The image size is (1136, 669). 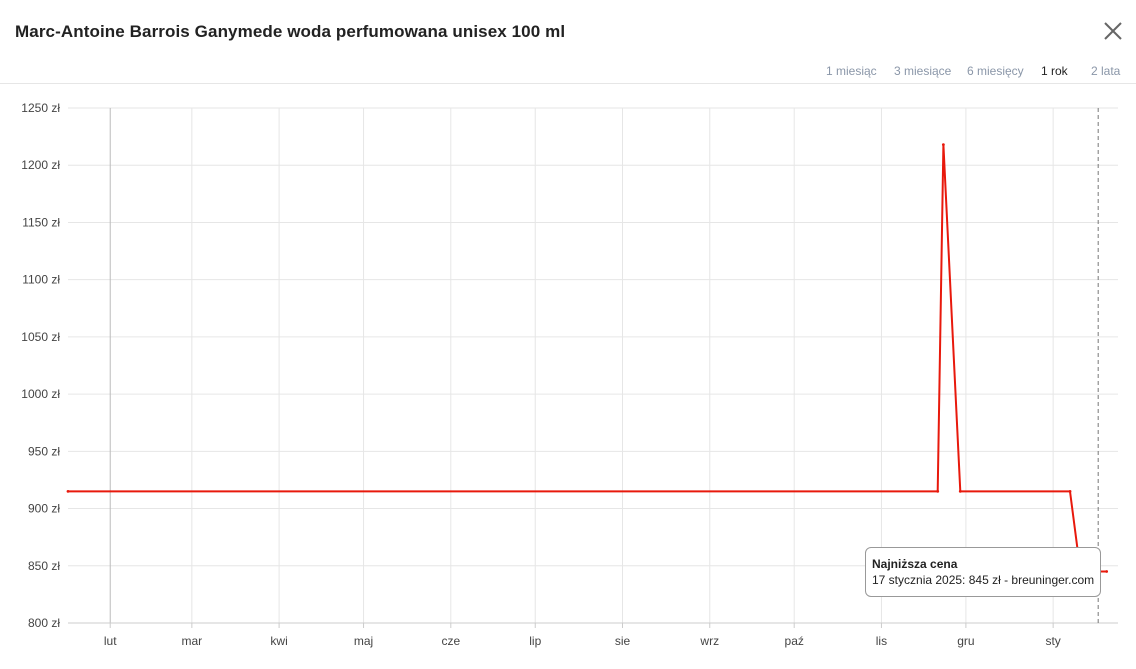 I want to click on y-tick-label: 1250 zł, so click(x=40, y=108).